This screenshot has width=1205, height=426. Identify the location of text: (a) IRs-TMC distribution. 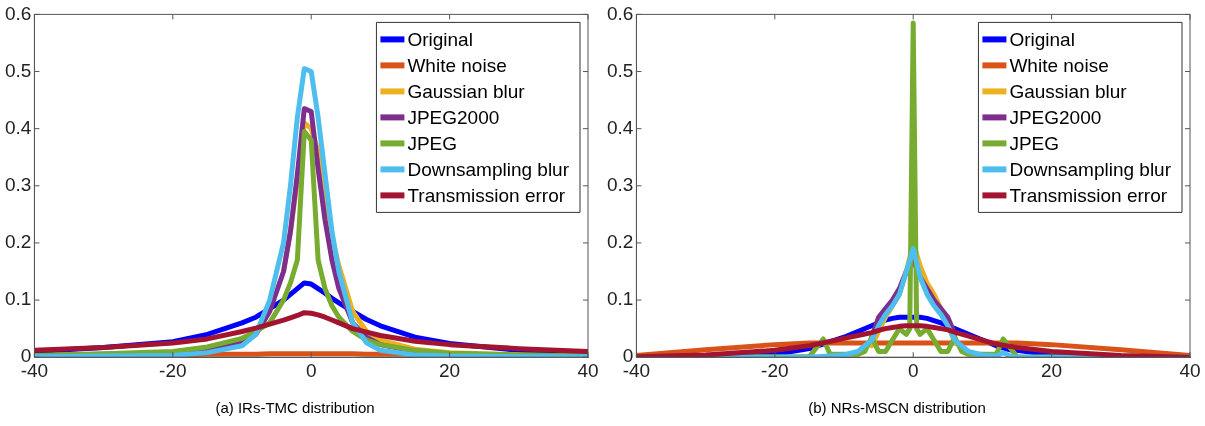
(295, 408).